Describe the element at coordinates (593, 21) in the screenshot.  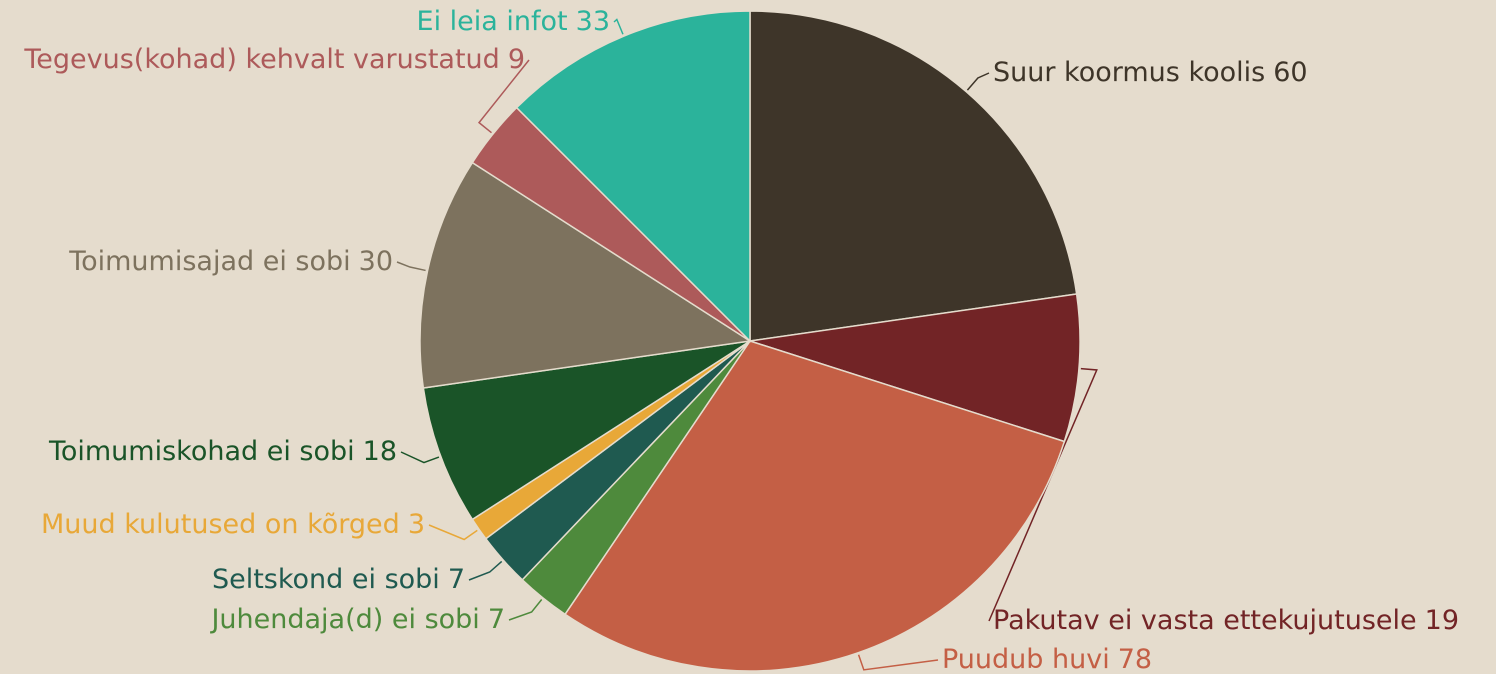
I see `label-value: 33` at that location.